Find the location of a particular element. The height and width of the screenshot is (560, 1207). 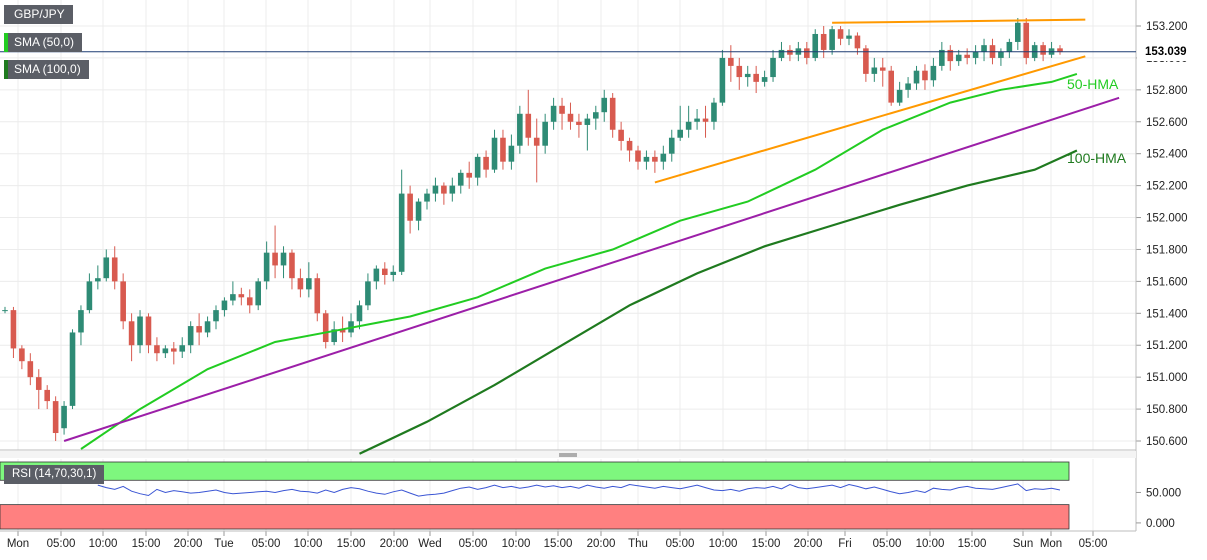

y-tick-label: 152.400 is located at coordinates (1167, 155).